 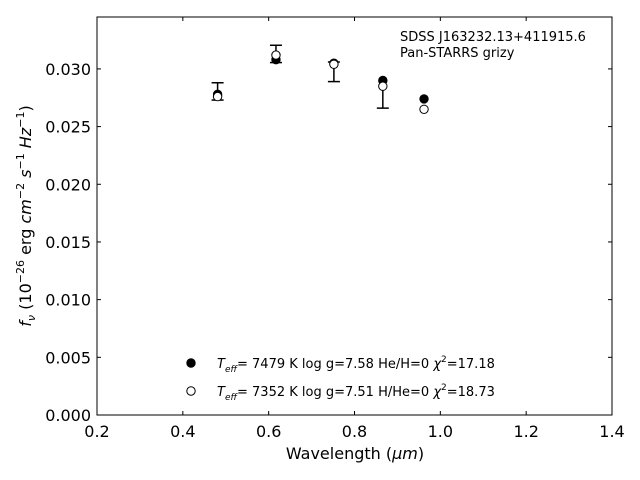 What do you see at coordinates (355, 453) in the screenshot?
I see `x-axis-label: Wavelength (μm)` at bounding box center [355, 453].